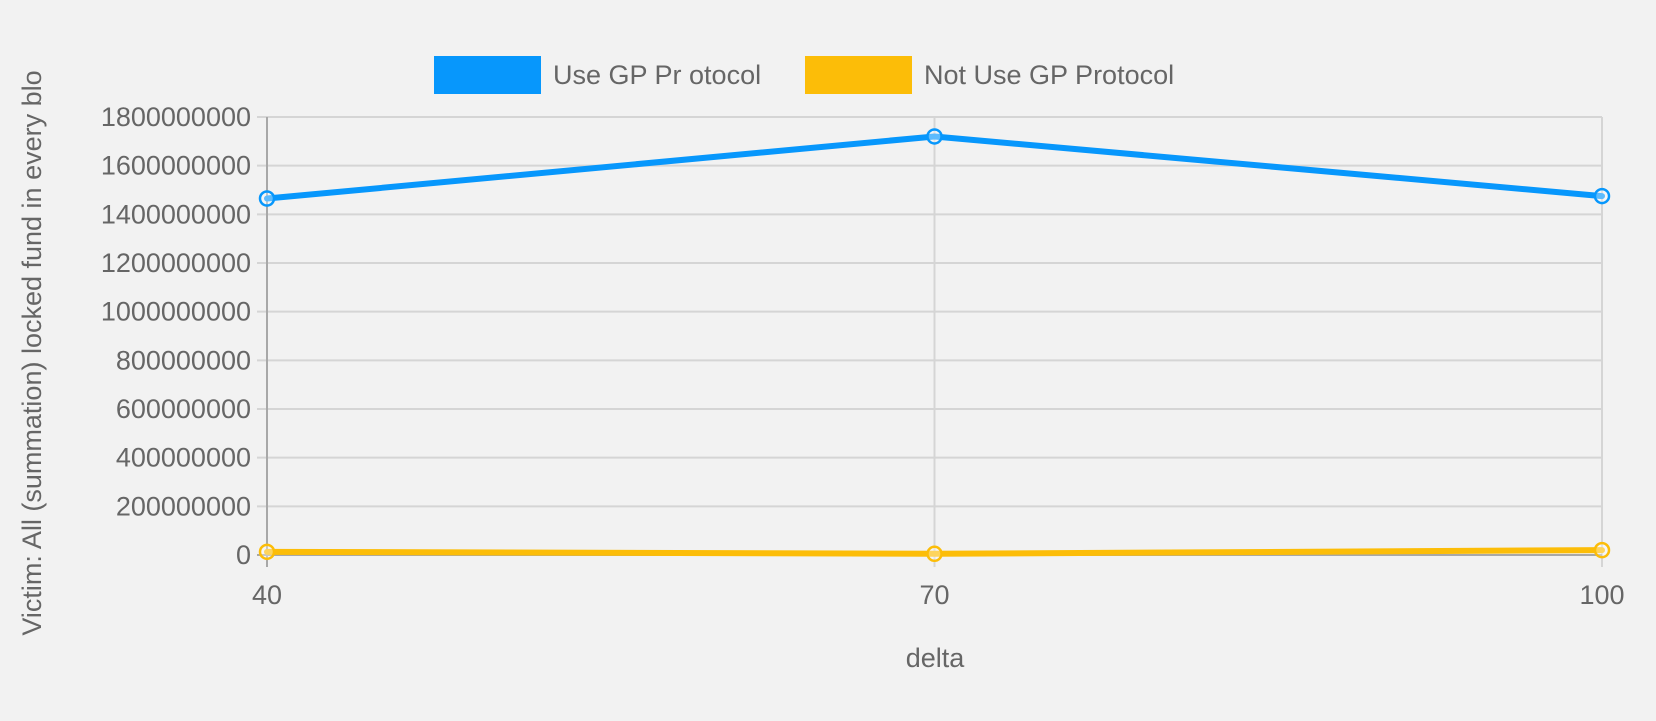  What do you see at coordinates (183, 360) in the screenshot?
I see `y-tick-label: 800000000` at bounding box center [183, 360].